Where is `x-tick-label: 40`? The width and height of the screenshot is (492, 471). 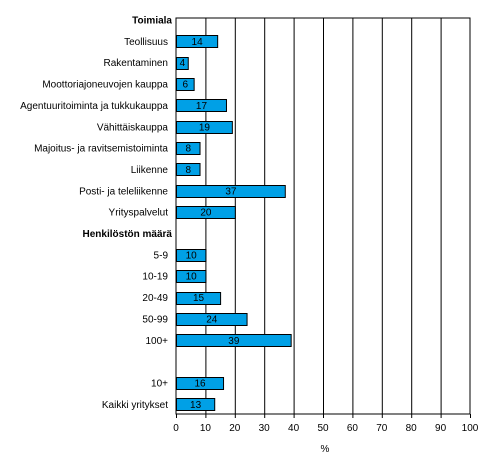 x-tick-label: 40 is located at coordinates (294, 428).